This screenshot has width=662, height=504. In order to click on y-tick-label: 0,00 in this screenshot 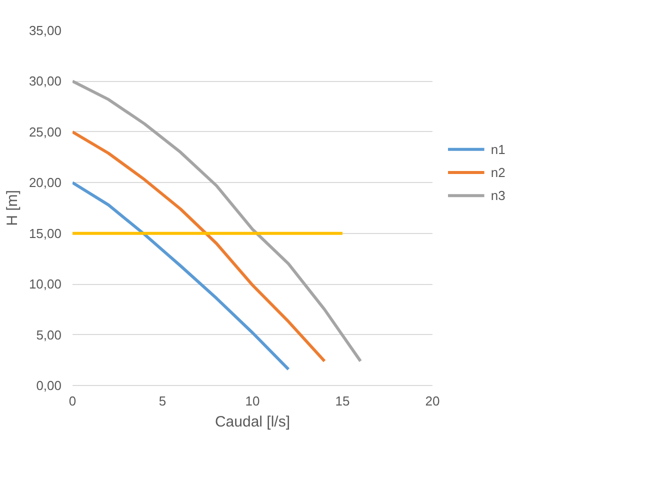, I will do `click(49, 385)`.